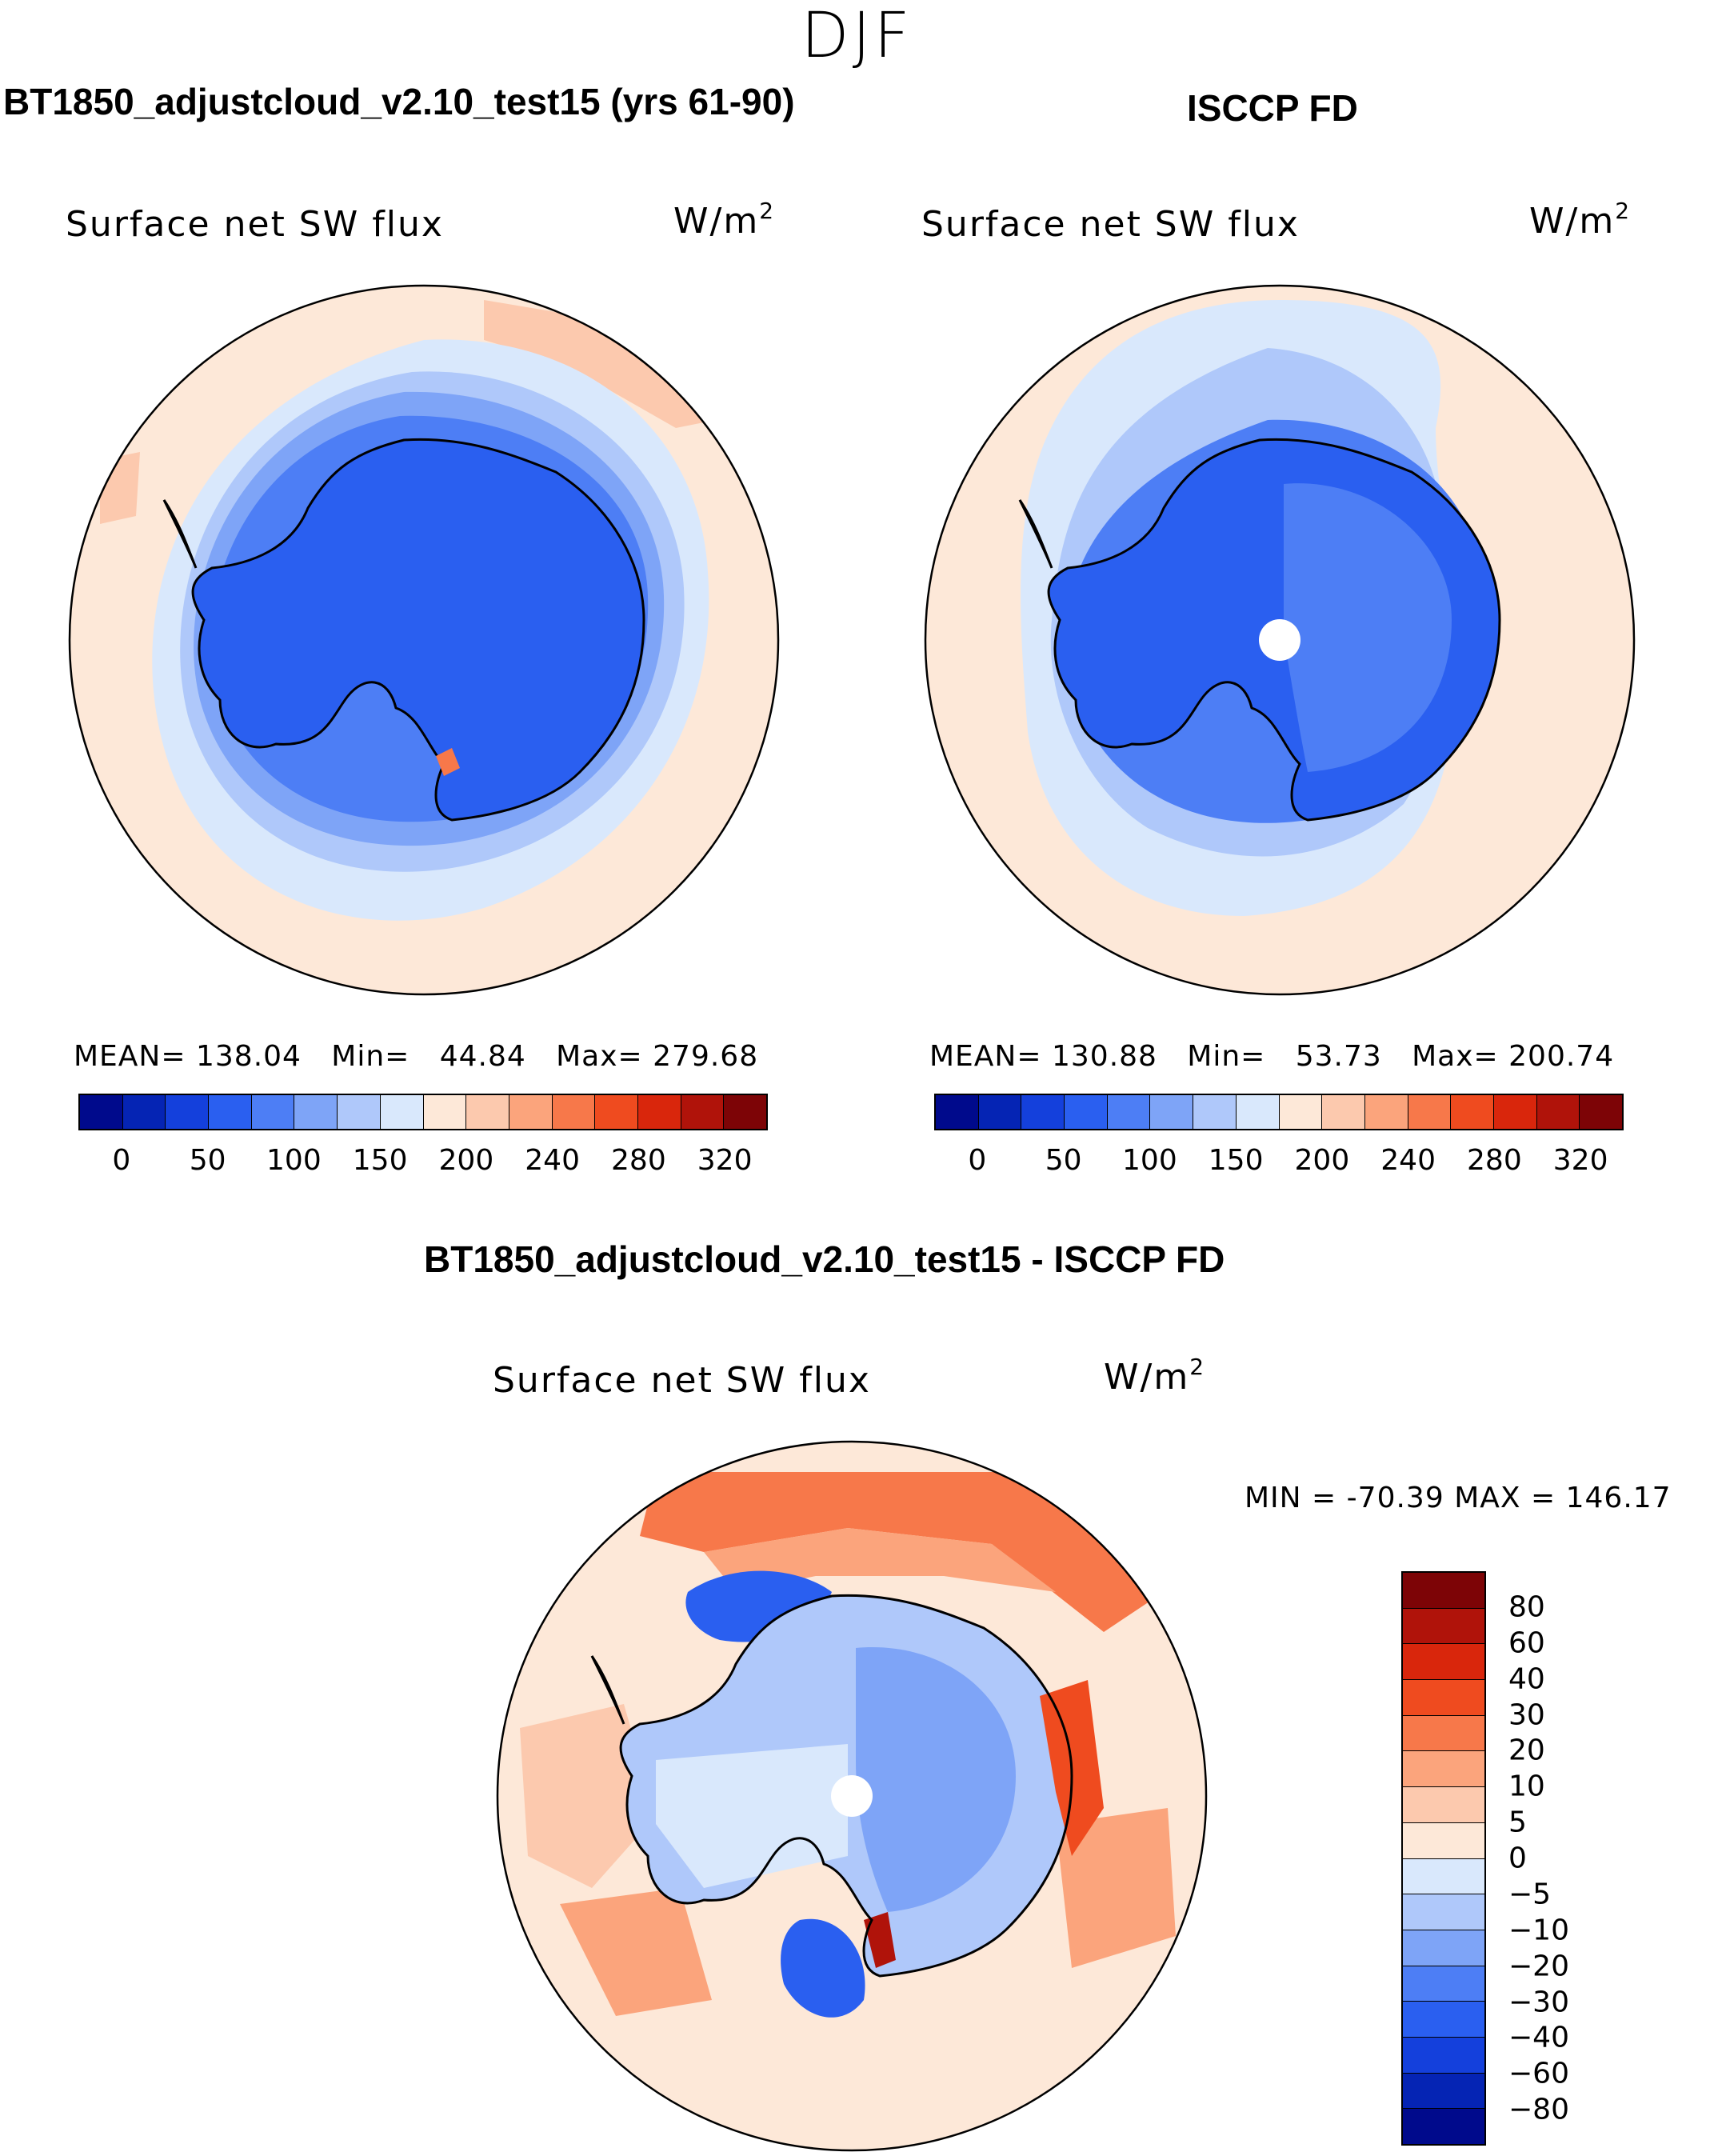 The width and height of the screenshot is (1714, 2156). I want to click on panel2-peninsula, so click(1035, 534).